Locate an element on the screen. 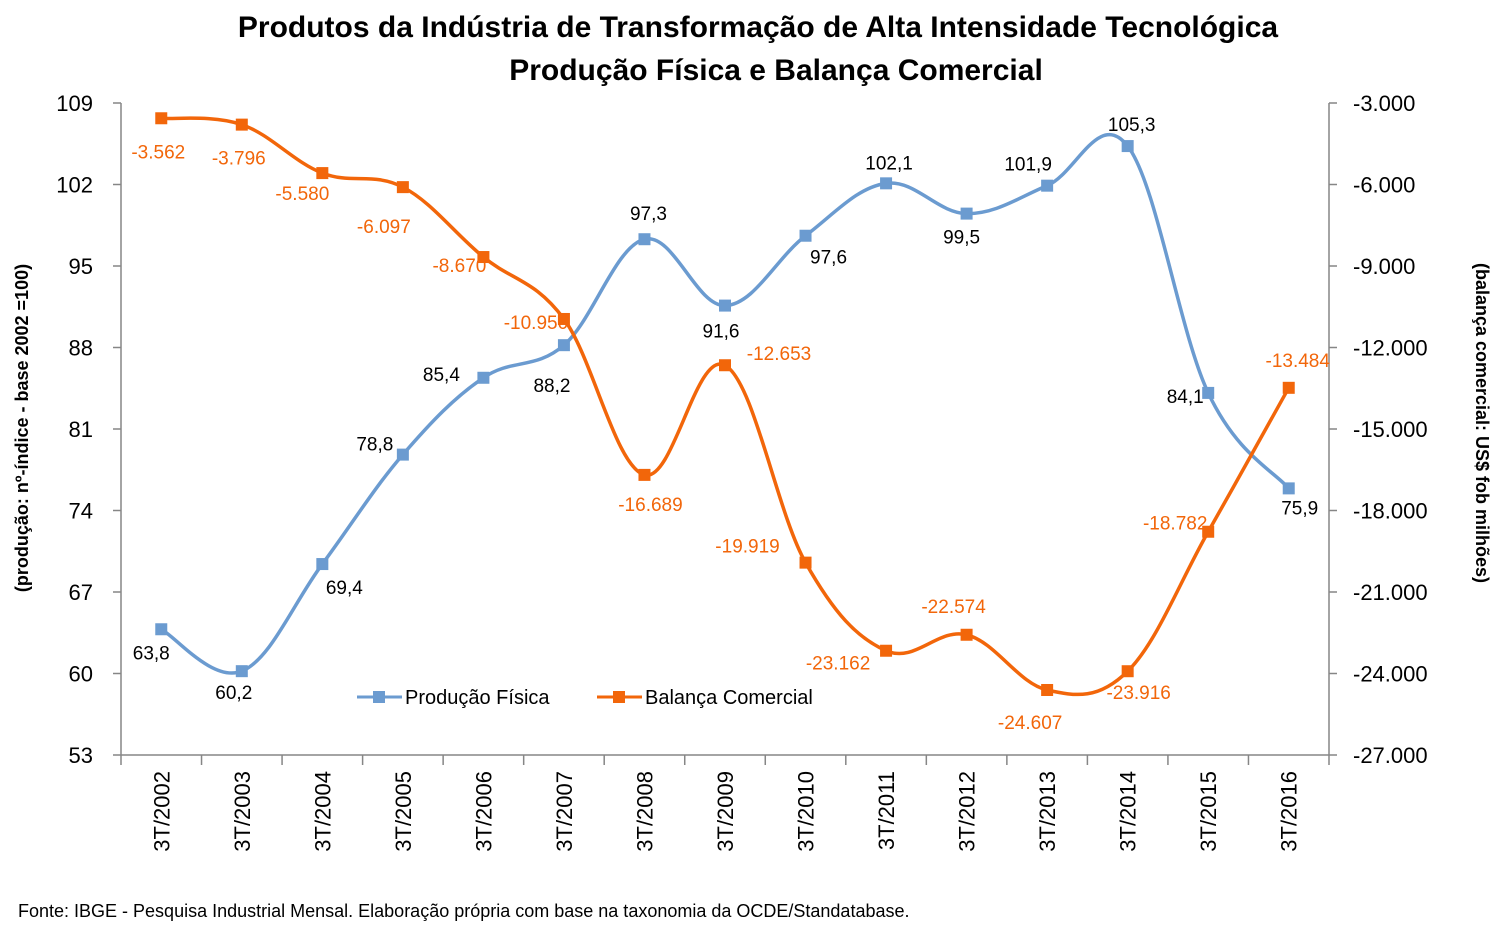  data-label-balanca: -3.562 is located at coordinates (158, 152).